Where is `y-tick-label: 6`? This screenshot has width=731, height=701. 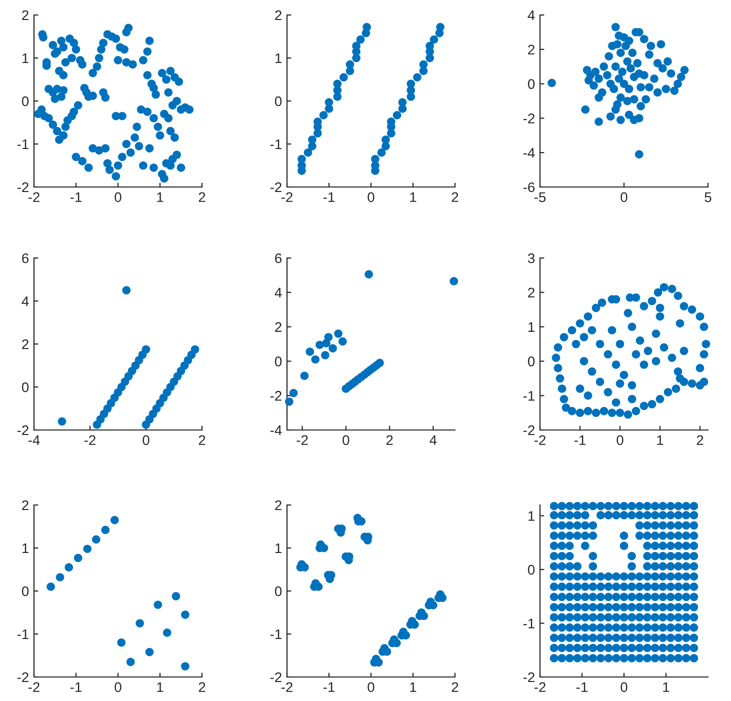
y-tick-label: 6 is located at coordinates (278, 258).